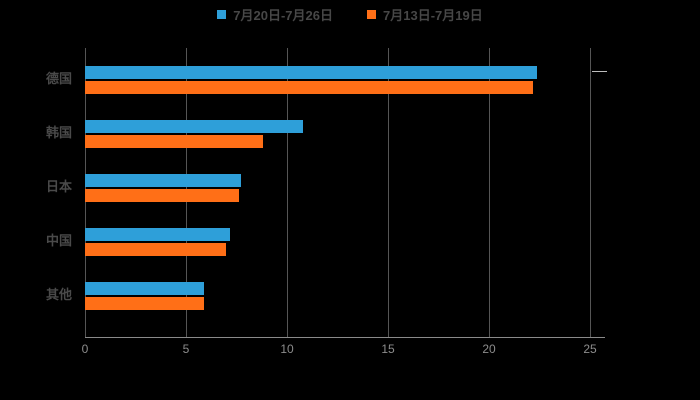 This screenshot has height=400, width=700. Describe the element at coordinates (58, 186) in the screenshot. I see `category-label-日本: 日本` at that location.